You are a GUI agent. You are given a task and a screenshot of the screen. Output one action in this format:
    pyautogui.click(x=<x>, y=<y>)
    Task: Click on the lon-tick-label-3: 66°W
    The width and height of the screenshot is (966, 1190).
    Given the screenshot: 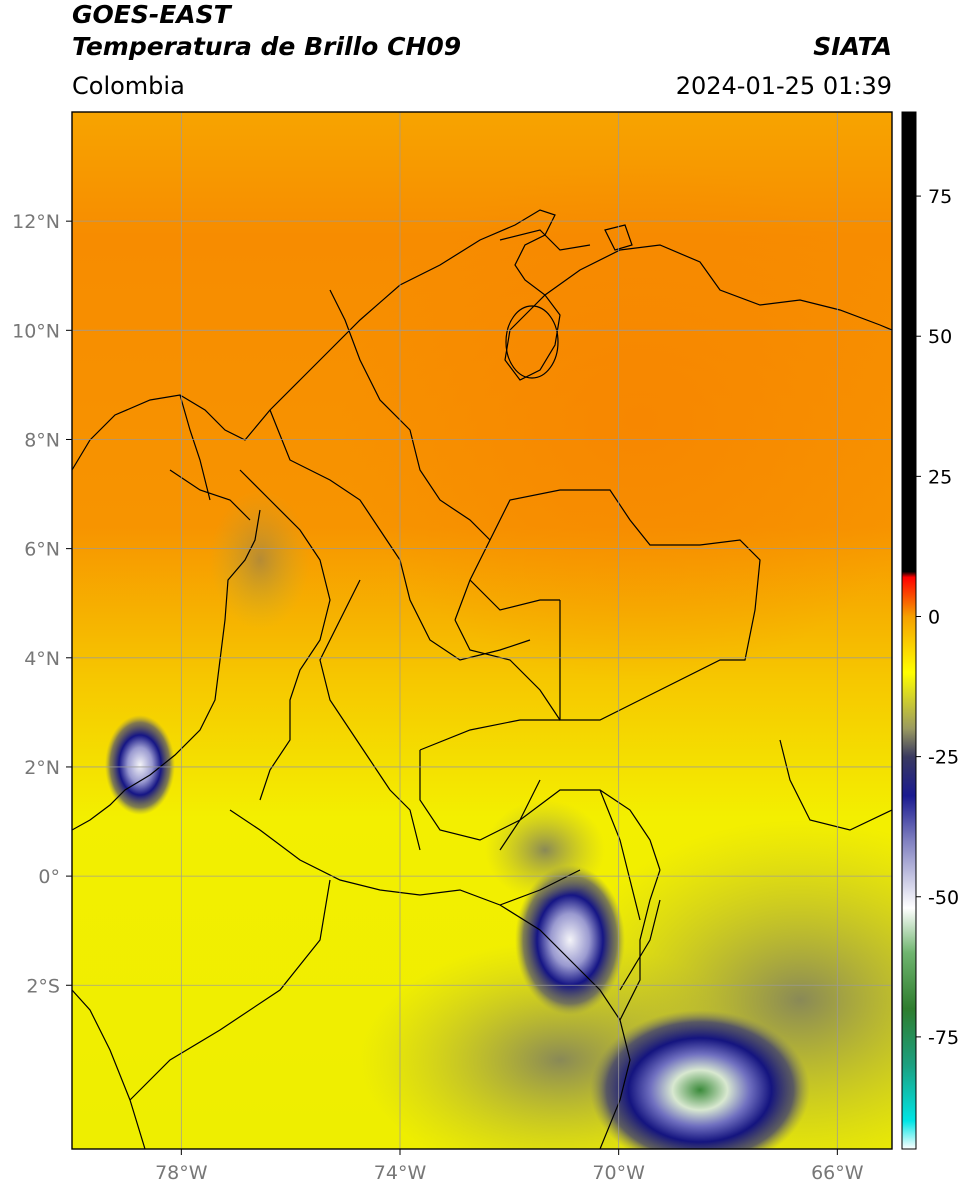 What is the action you would take?
    pyautogui.click(x=837, y=1173)
    